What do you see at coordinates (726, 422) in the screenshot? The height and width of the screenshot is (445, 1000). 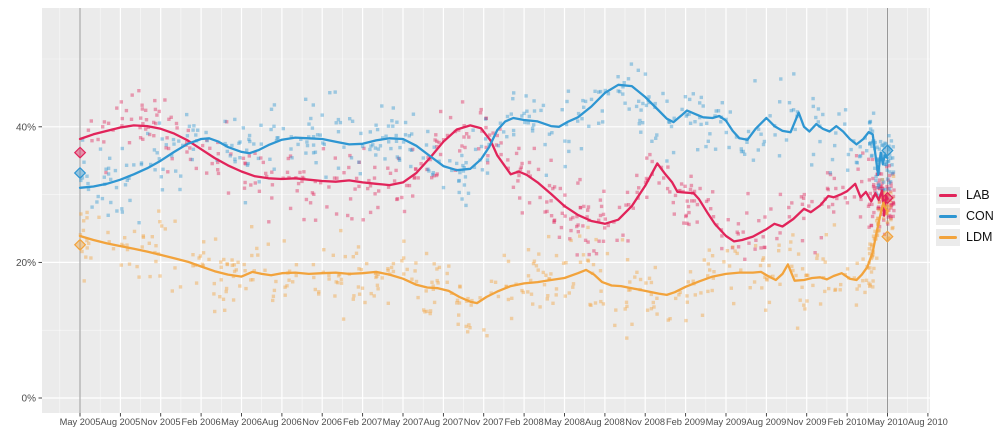 I see `svg-text: May 2009` at bounding box center [726, 422].